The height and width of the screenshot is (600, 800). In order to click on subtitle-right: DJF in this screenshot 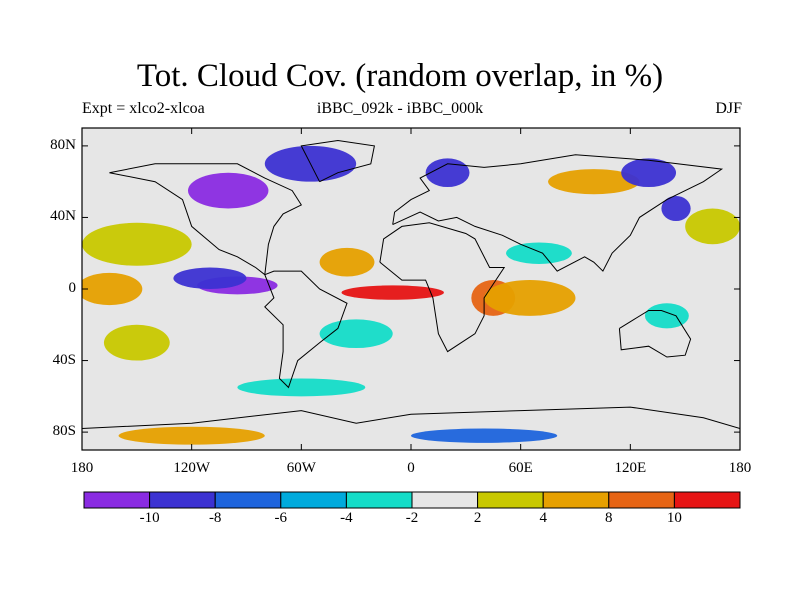, I will do `click(728, 108)`.